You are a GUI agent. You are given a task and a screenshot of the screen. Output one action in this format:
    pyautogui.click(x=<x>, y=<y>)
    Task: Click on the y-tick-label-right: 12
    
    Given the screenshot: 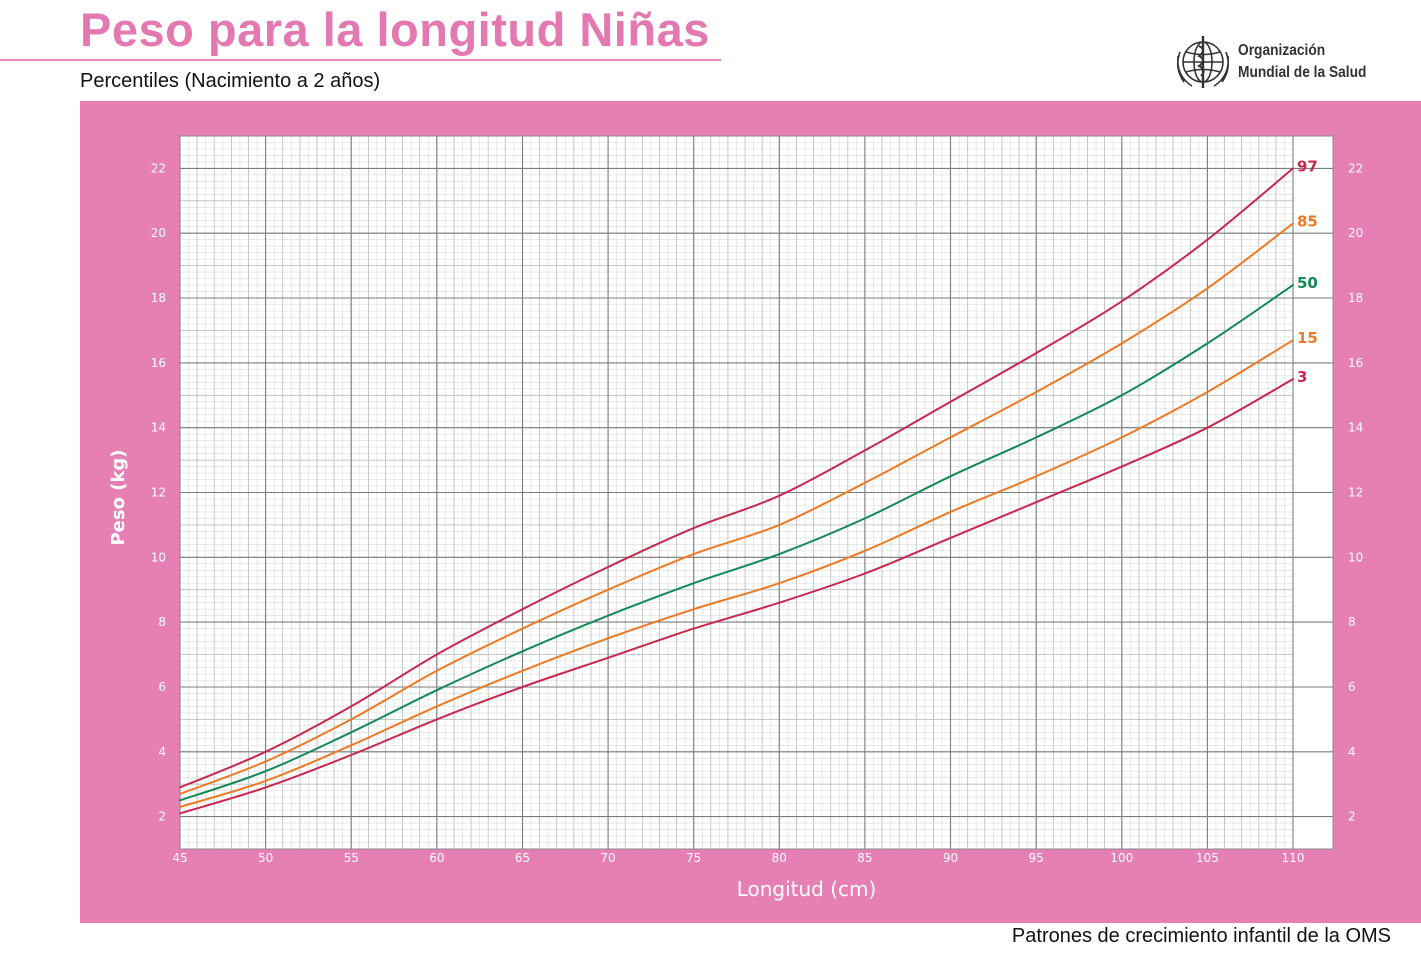 What is the action you would take?
    pyautogui.click(x=1355, y=493)
    